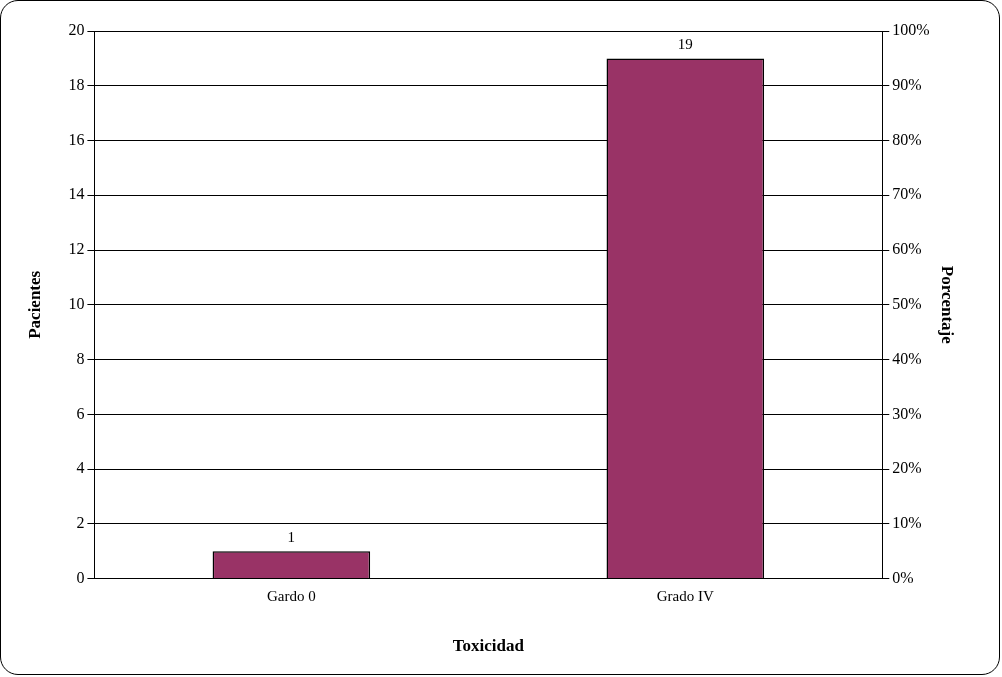  What do you see at coordinates (80, 358) in the screenshot?
I see `y-tick-label: 8` at bounding box center [80, 358].